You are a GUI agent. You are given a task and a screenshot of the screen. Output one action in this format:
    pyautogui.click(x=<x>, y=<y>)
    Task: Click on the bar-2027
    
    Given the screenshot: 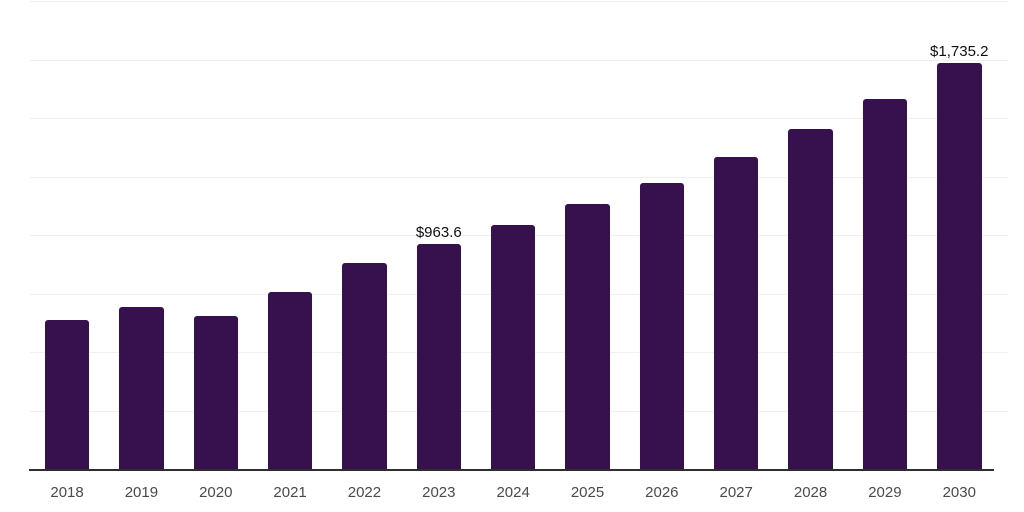 What is the action you would take?
    pyautogui.click(x=736, y=312)
    